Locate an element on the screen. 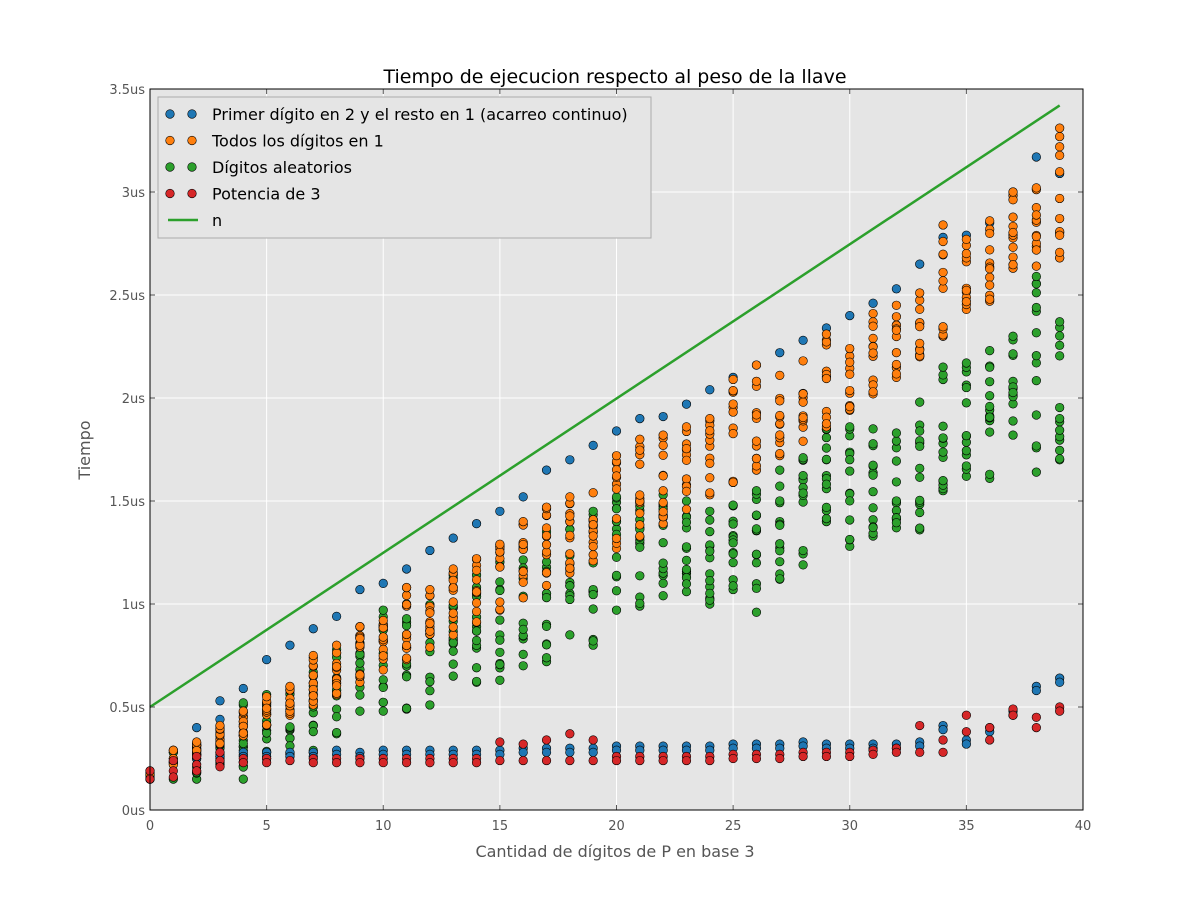 Image resolution: width=1200 pixels, height=904 pixels. legend-label: Todos los dígitos en 1 is located at coordinates (297, 141).